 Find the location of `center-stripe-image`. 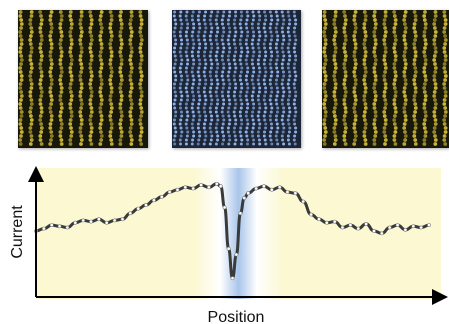

center-stripe-image is located at coordinates (236, 79).